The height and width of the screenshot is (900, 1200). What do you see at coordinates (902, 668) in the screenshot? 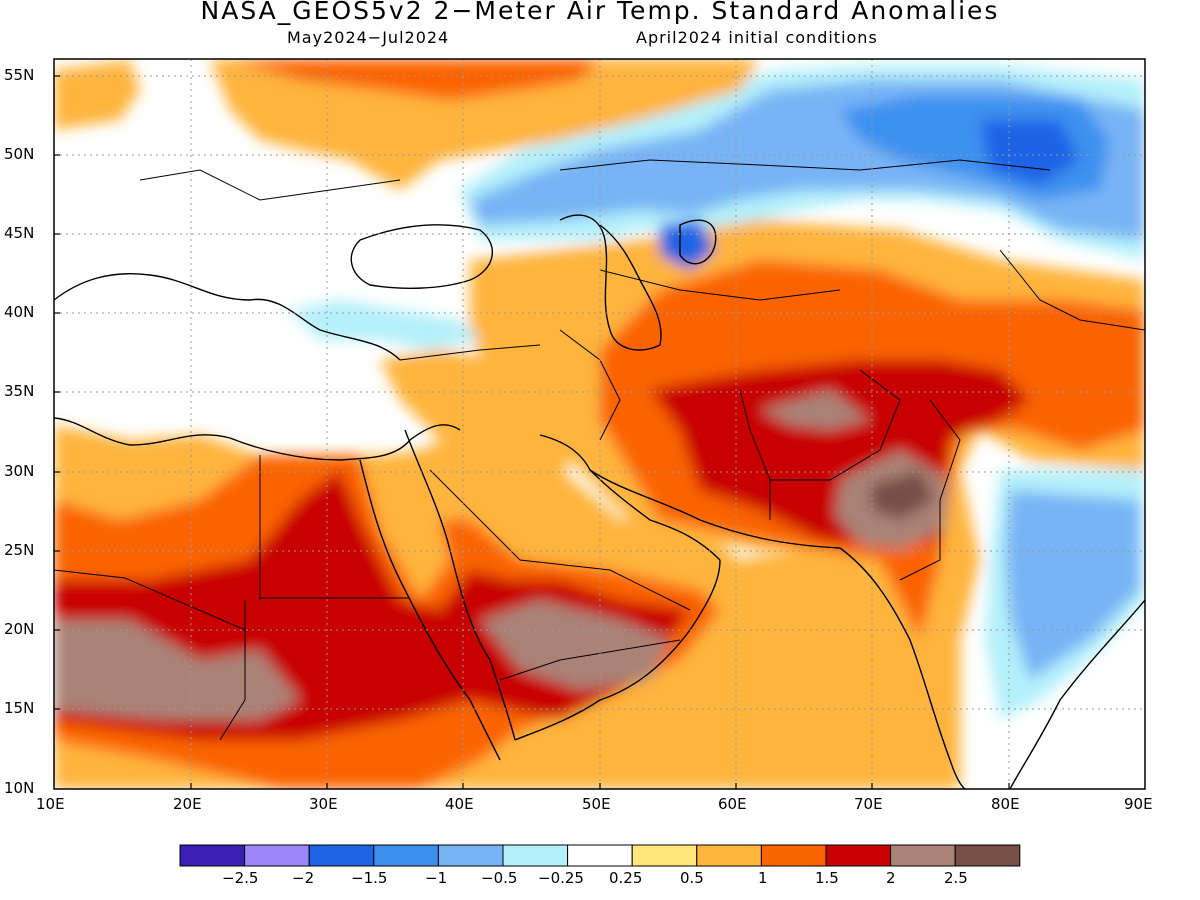
I see `coast-india-west` at bounding box center [902, 668].